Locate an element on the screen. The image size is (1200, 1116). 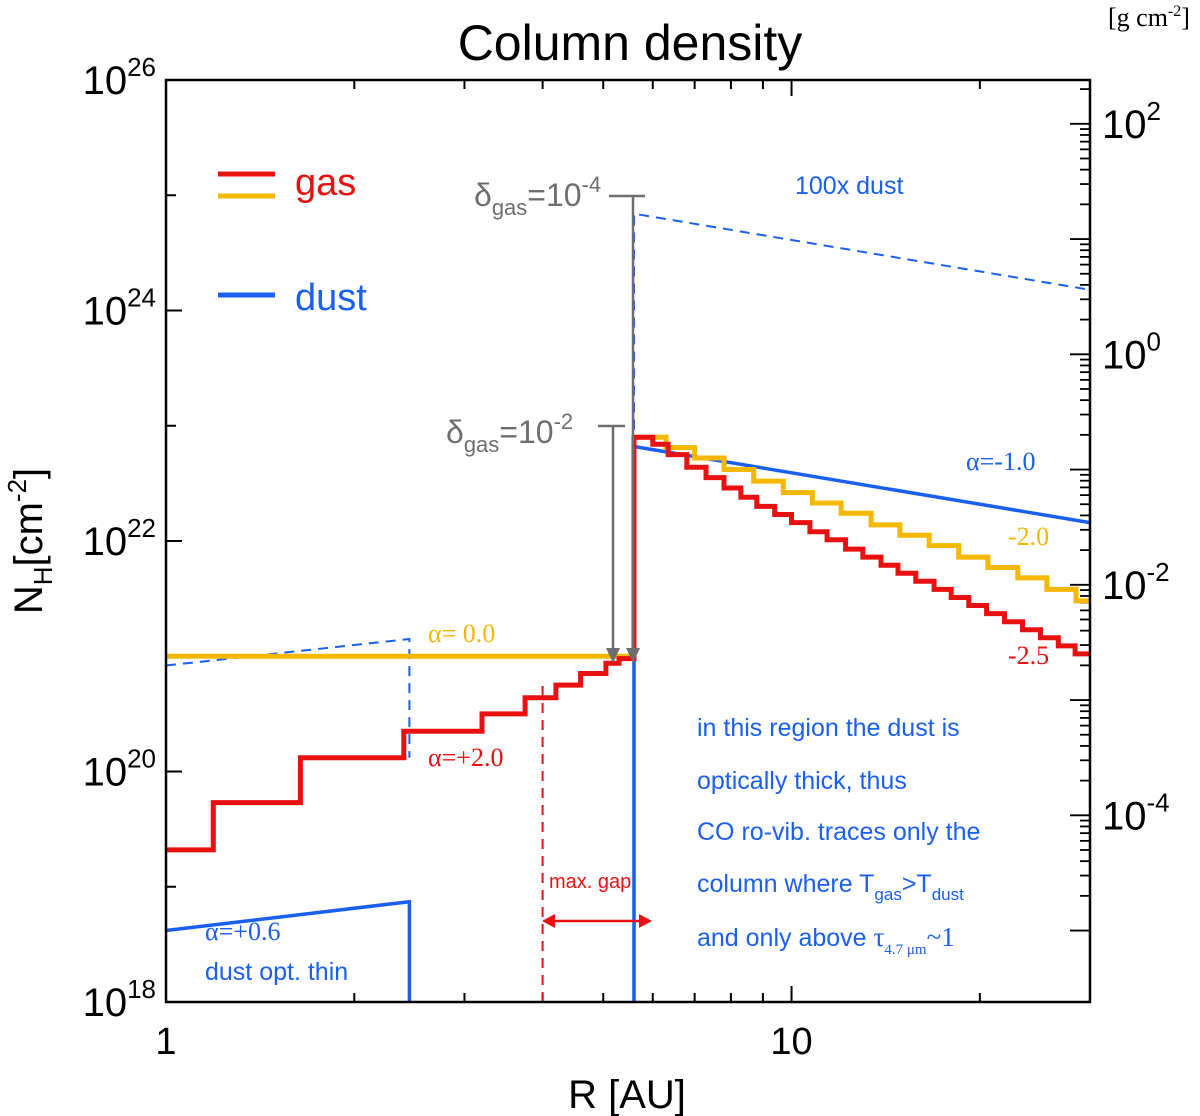
alpha-gas-yellow-outer-label: -2.0 is located at coordinates (1028, 536).